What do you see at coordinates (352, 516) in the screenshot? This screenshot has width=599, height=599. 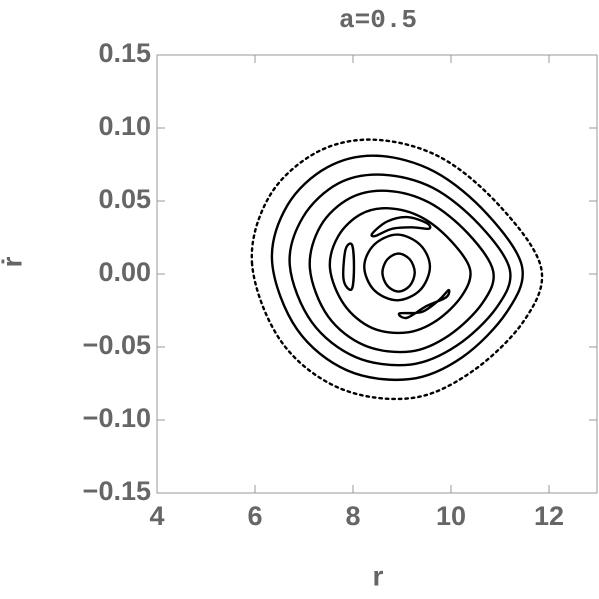 I see `x-tick-label: 8` at bounding box center [352, 516].